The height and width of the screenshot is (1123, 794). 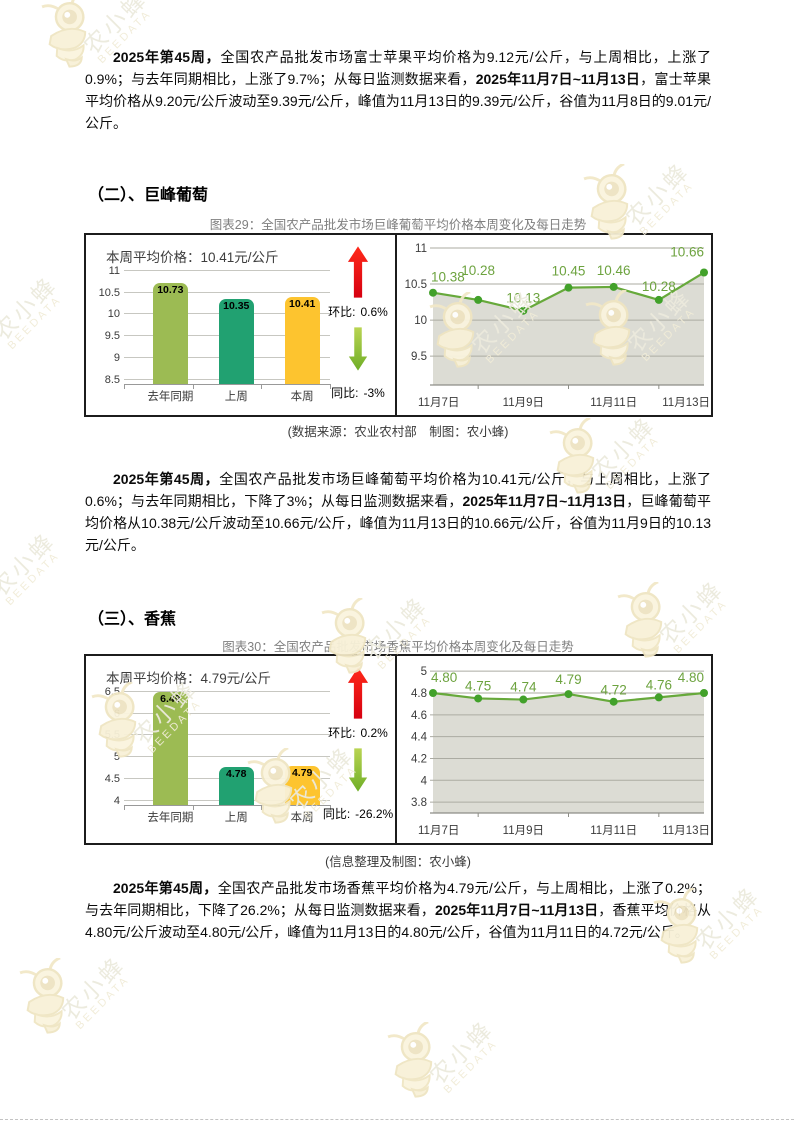 What do you see at coordinates (398, 225) in the screenshot?
I see `figure-caption-grape: 图表29：全国农产品批发市场巨峰葡萄平均价格本周变化及每日走势` at bounding box center [398, 225].